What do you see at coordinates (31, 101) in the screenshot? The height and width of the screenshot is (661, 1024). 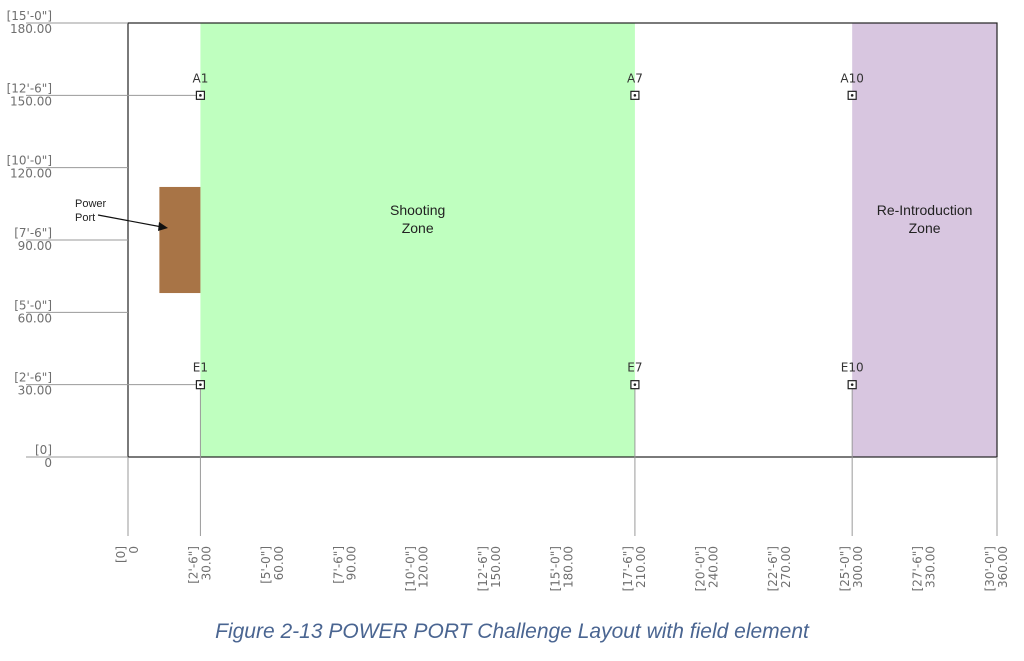 I see `y-tick-decimal-label: 150.00` at bounding box center [31, 101].